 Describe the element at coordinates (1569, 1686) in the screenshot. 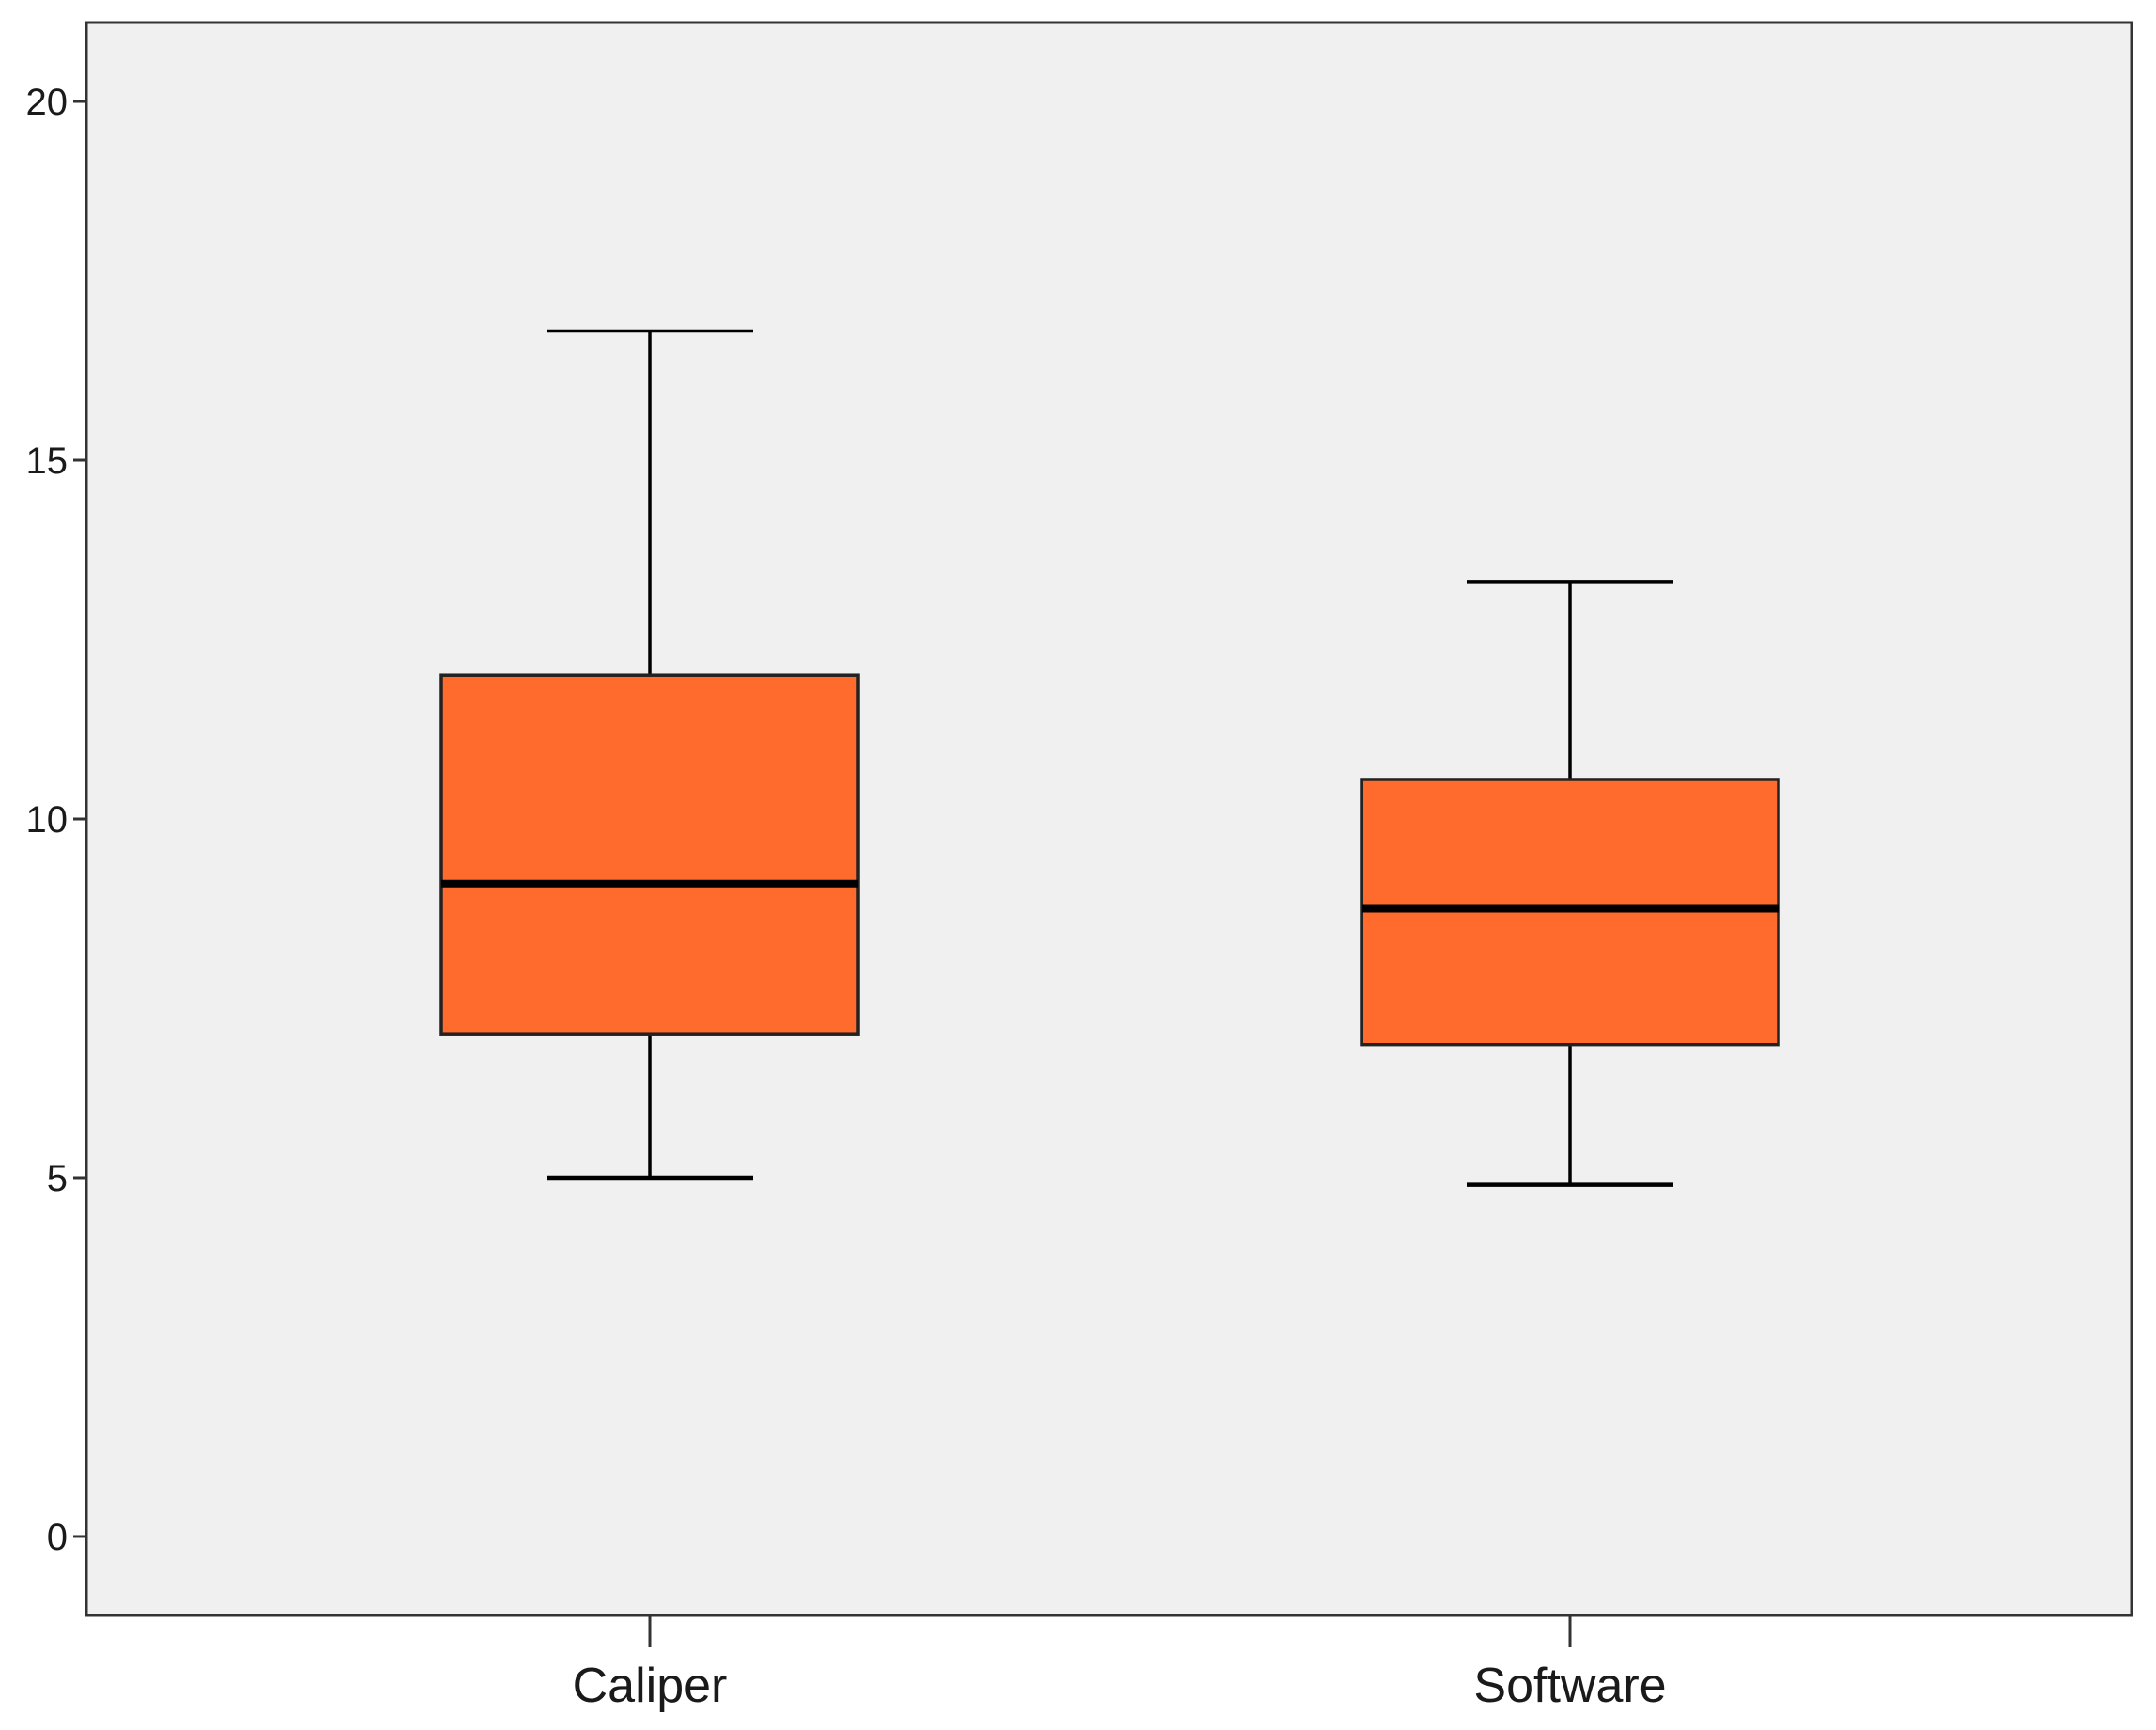

I see `x-category-label: Software` at that location.